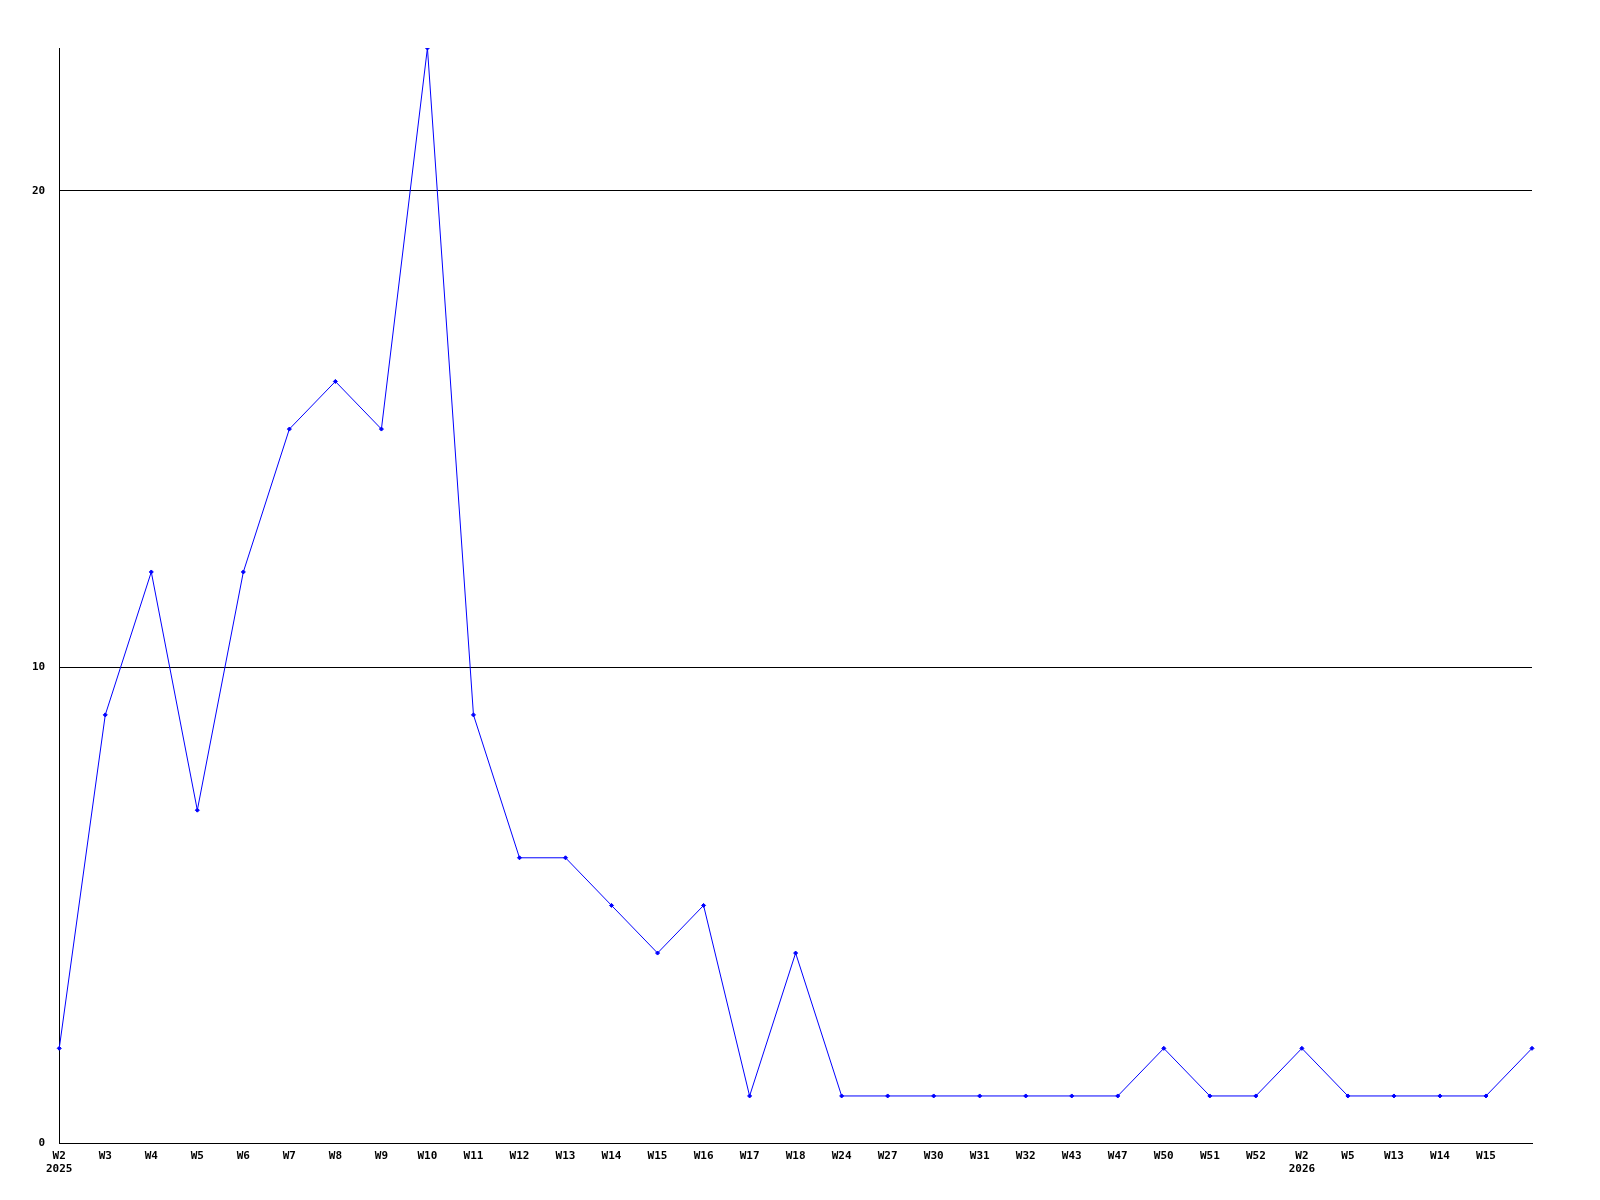 This screenshot has width=1600, height=1200. Describe the element at coordinates (795, 1156) in the screenshot. I see `x-tick-label: W18` at that location.